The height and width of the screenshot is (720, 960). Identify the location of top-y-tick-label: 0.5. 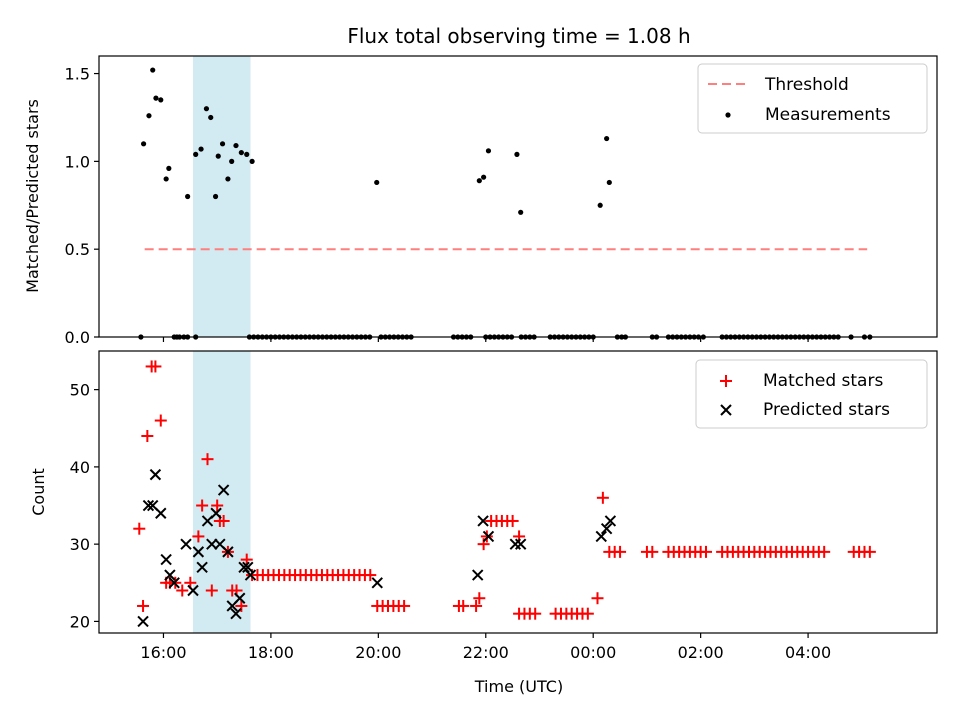
(77, 249).